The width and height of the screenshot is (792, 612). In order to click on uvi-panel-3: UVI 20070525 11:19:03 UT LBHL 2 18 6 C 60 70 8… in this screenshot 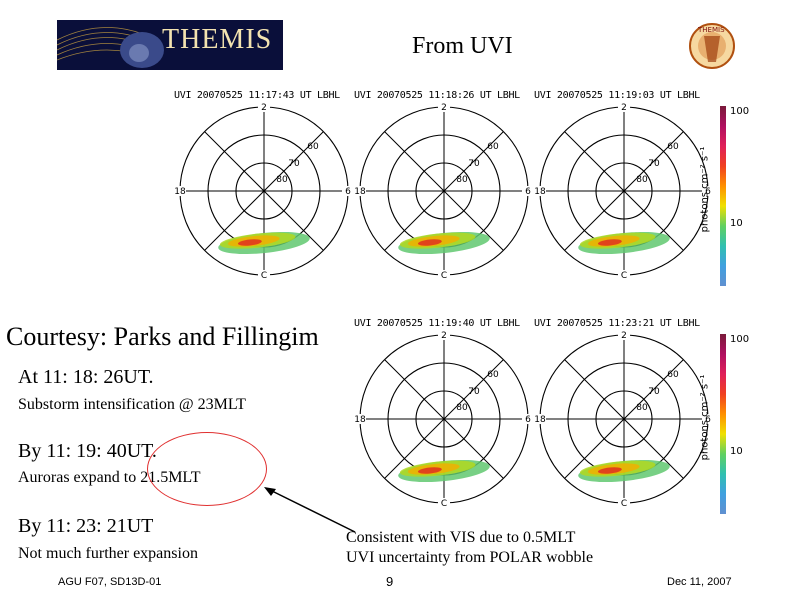, I will do `click(624, 189)`.